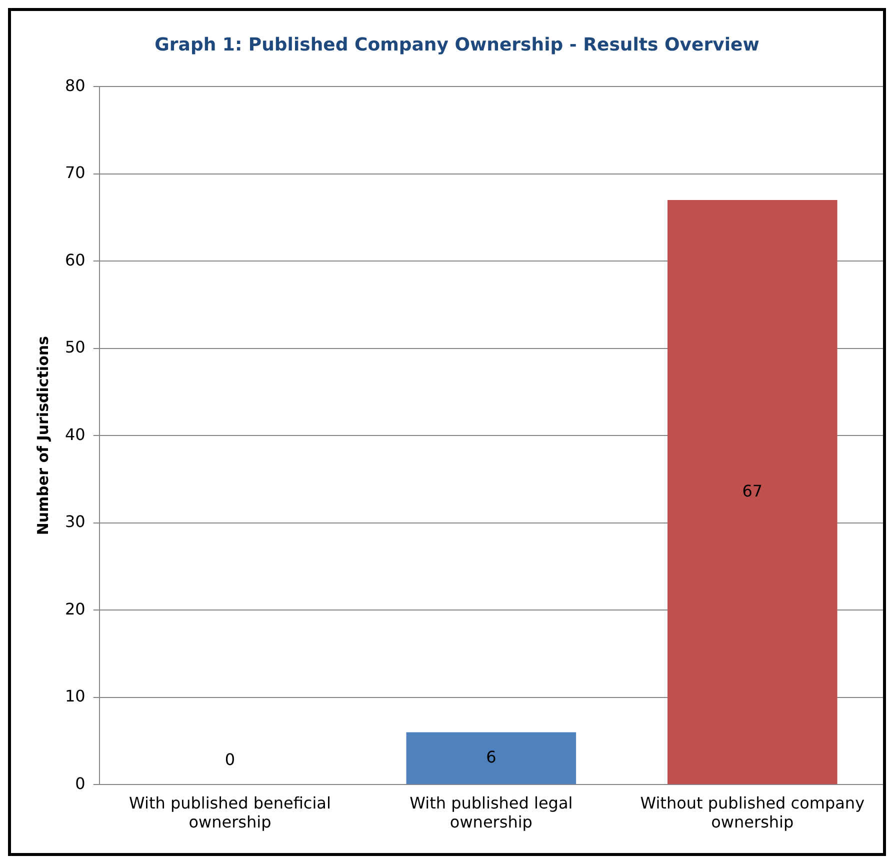 The image size is (894, 864). What do you see at coordinates (75, 696) in the screenshot?
I see `y-tick-label: 10` at bounding box center [75, 696].